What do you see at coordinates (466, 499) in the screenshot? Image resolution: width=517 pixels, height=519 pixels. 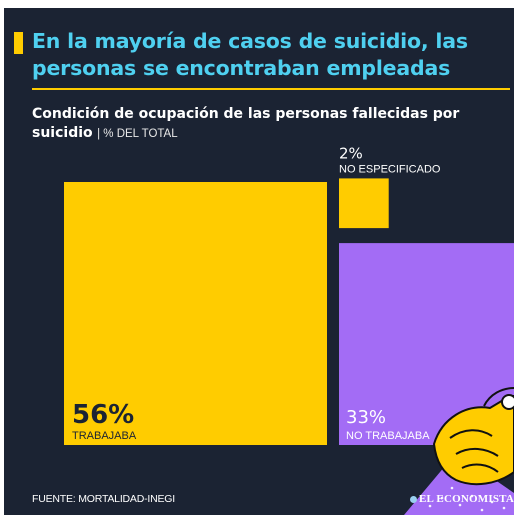 I see `brand-name: EL ECONOMISTA` at bounding box center [466, 499].